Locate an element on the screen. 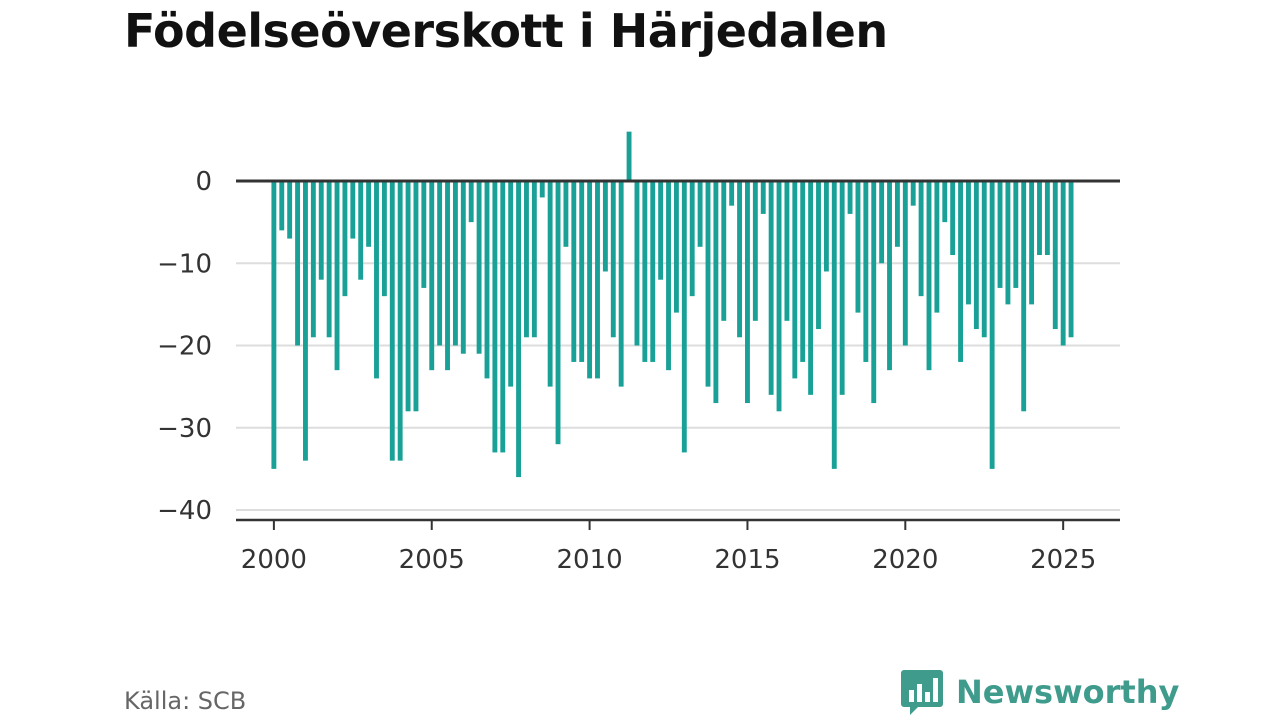 The width and height of the screenshot is (1280, 720). source-note: Källa: SCB is located at coordinates (185, 701).